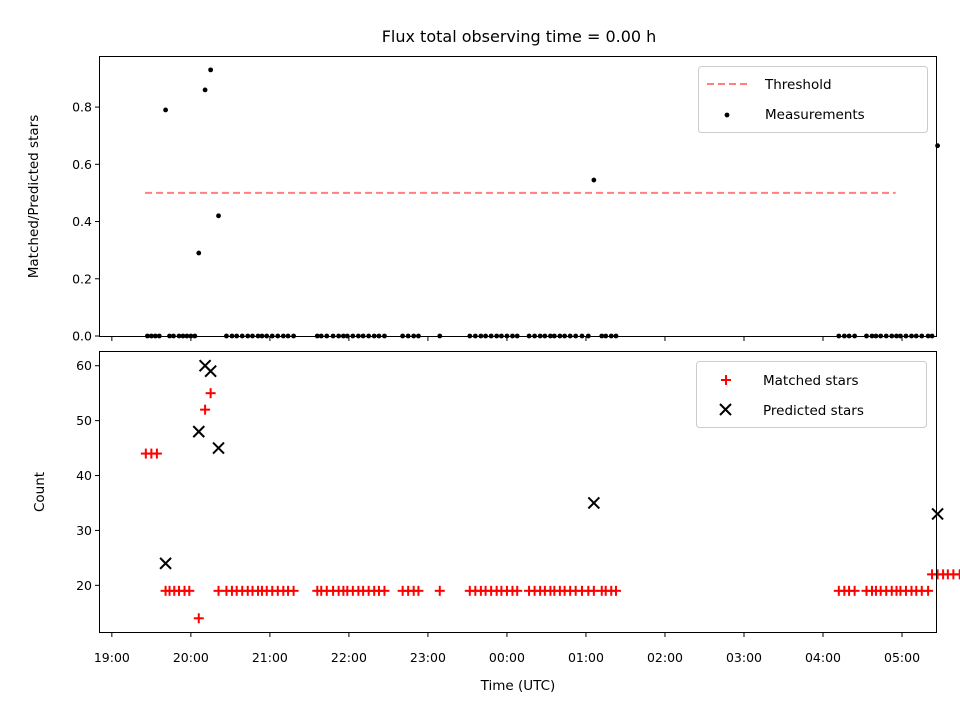 The width and height of the screenshot is (960, 720). Describe the element at coordinates (84, 365) in the screenshot. I see `bottom-y-tick-label: 60` at that location.